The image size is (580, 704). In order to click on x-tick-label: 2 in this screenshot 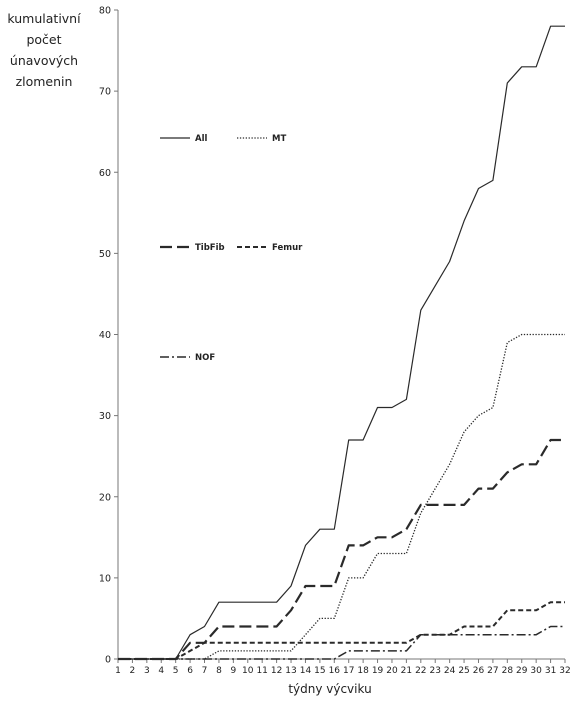, I will do `click(133, 671)`.